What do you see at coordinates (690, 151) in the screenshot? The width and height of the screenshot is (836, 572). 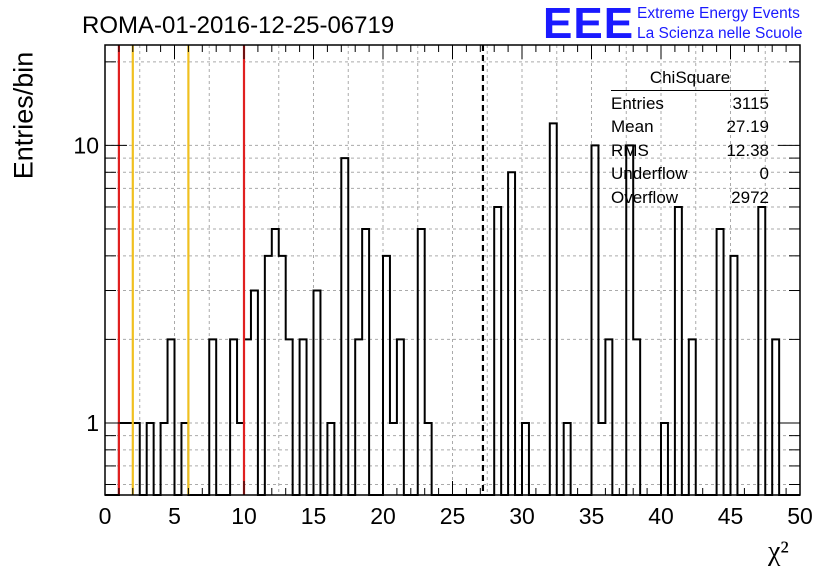 I see `stats-row: RMS 12.38` at bounding box center [690, 151].